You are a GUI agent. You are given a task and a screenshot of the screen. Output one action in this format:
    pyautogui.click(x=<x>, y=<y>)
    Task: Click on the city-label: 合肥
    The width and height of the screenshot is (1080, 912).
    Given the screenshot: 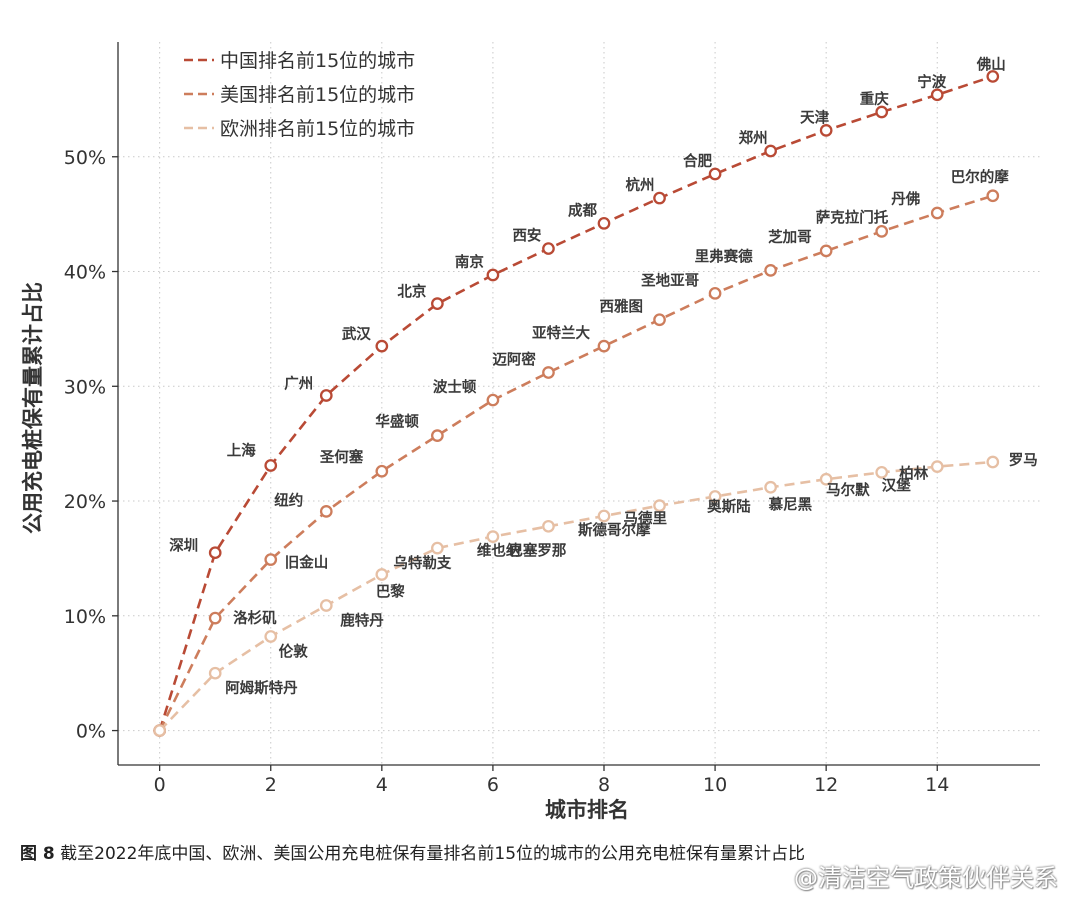 What is the action you would take?
    pyautogui.click(x=697, y=161)
    